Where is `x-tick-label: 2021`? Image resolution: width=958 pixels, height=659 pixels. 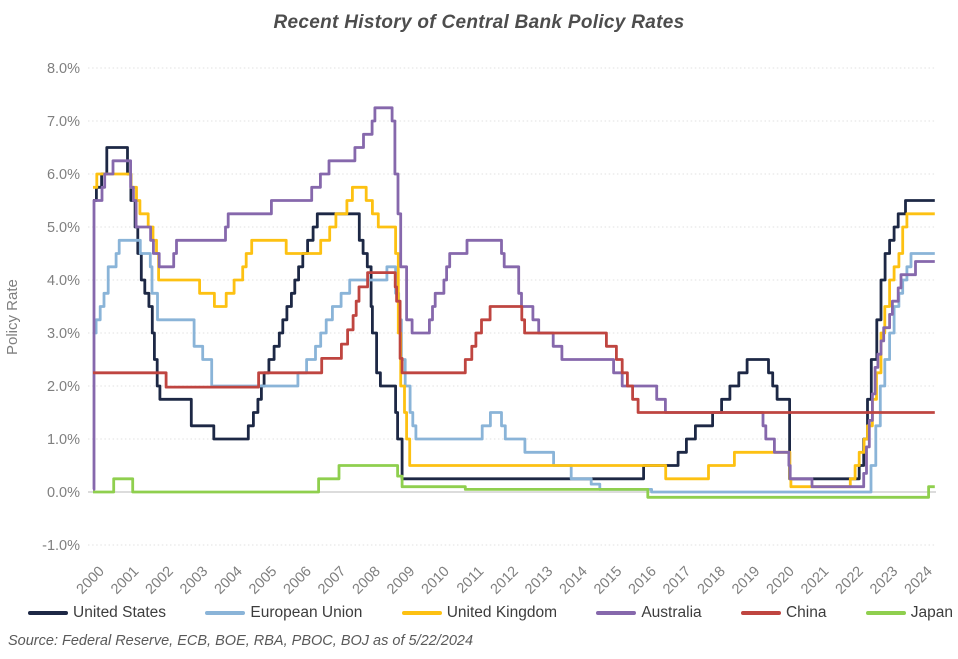
x-tick-label: 2021 is located at coordinates (815, 581).